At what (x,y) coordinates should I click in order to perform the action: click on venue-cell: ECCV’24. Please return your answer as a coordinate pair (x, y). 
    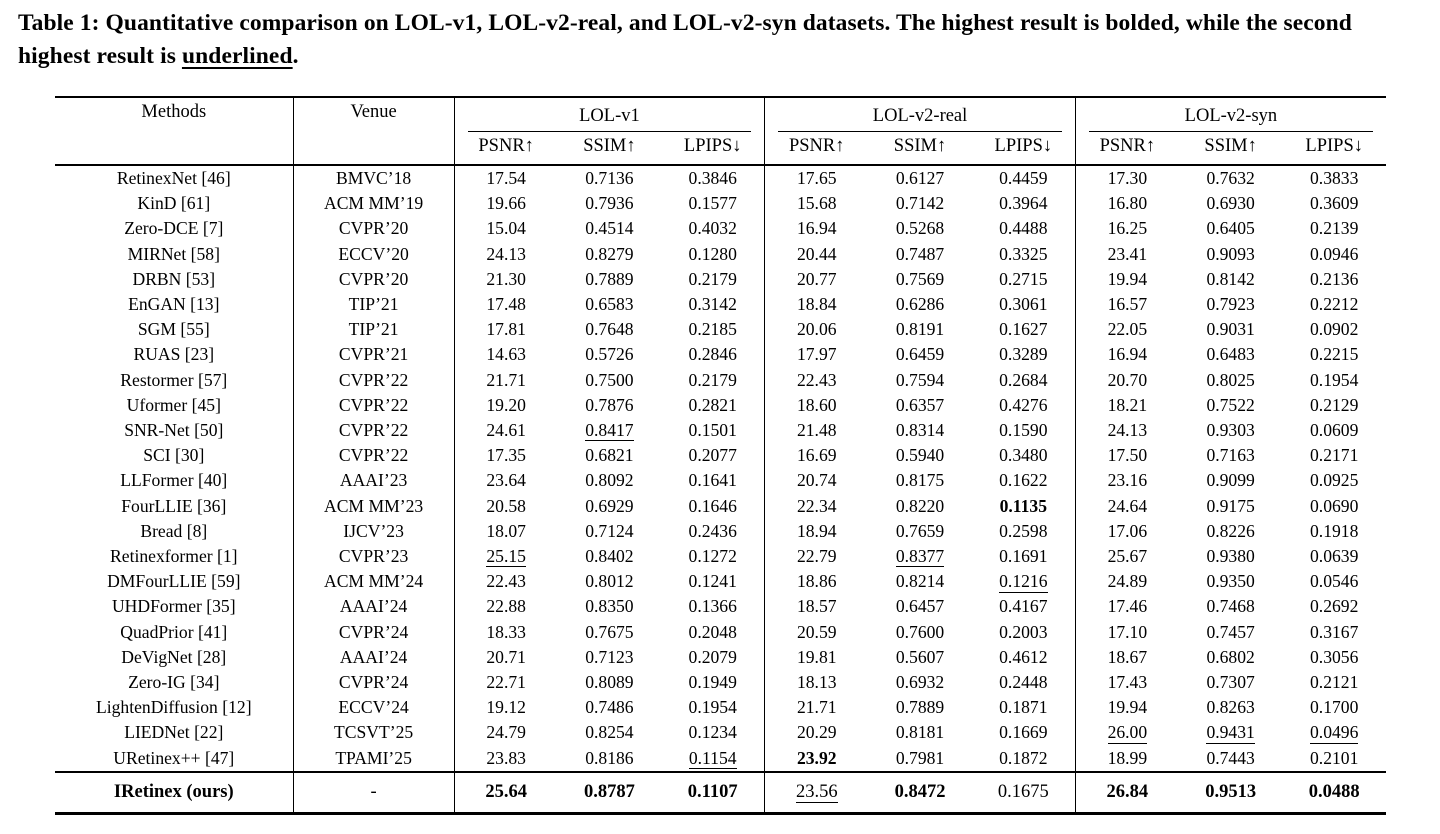
    Looking at the image, I should click on (374, 708).